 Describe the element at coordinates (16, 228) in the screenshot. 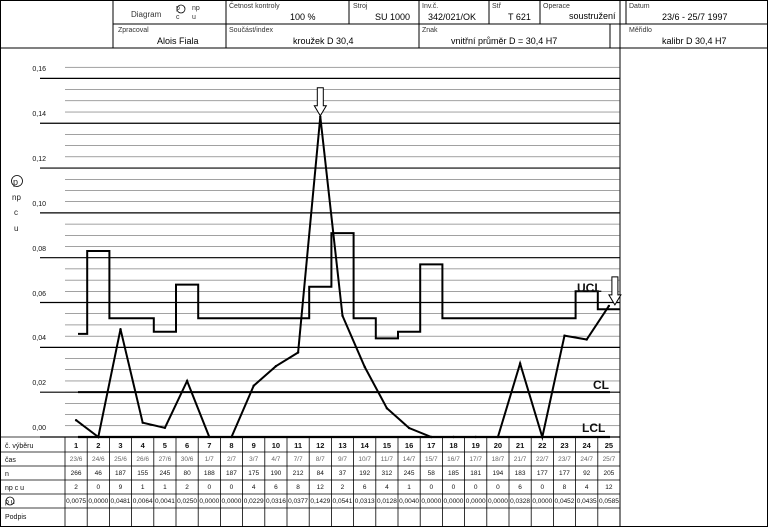

I see `side-label-u: u` at that location.